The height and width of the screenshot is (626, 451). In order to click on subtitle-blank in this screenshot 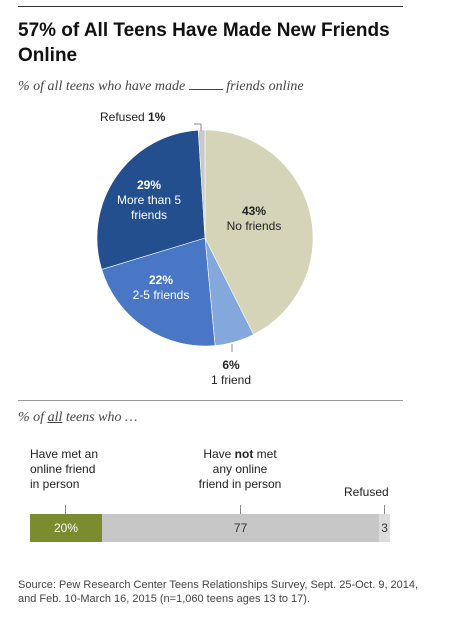, I will do `click(205, 89)`.